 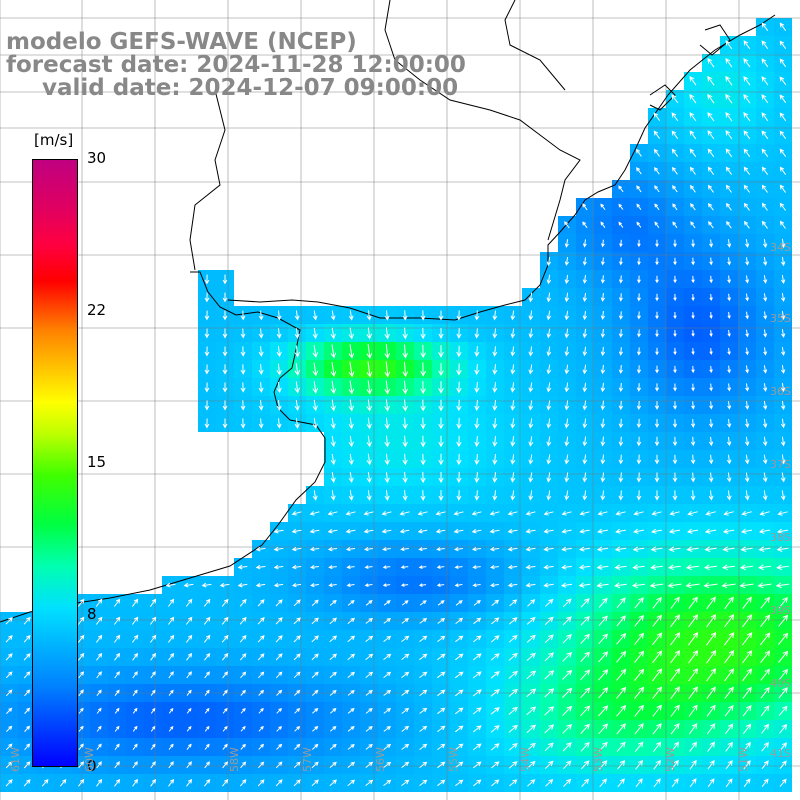 What do you see at coordinates (207, 180) in the screenshot?
I see `border-line-west` at bounding box center [207, 180].